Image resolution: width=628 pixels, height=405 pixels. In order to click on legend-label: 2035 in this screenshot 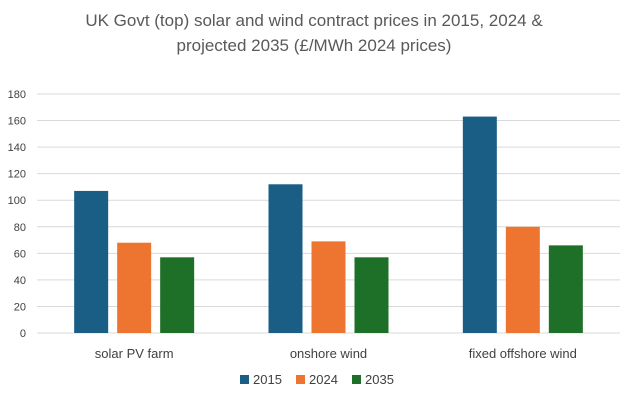, I will do `click(379, 379)`.